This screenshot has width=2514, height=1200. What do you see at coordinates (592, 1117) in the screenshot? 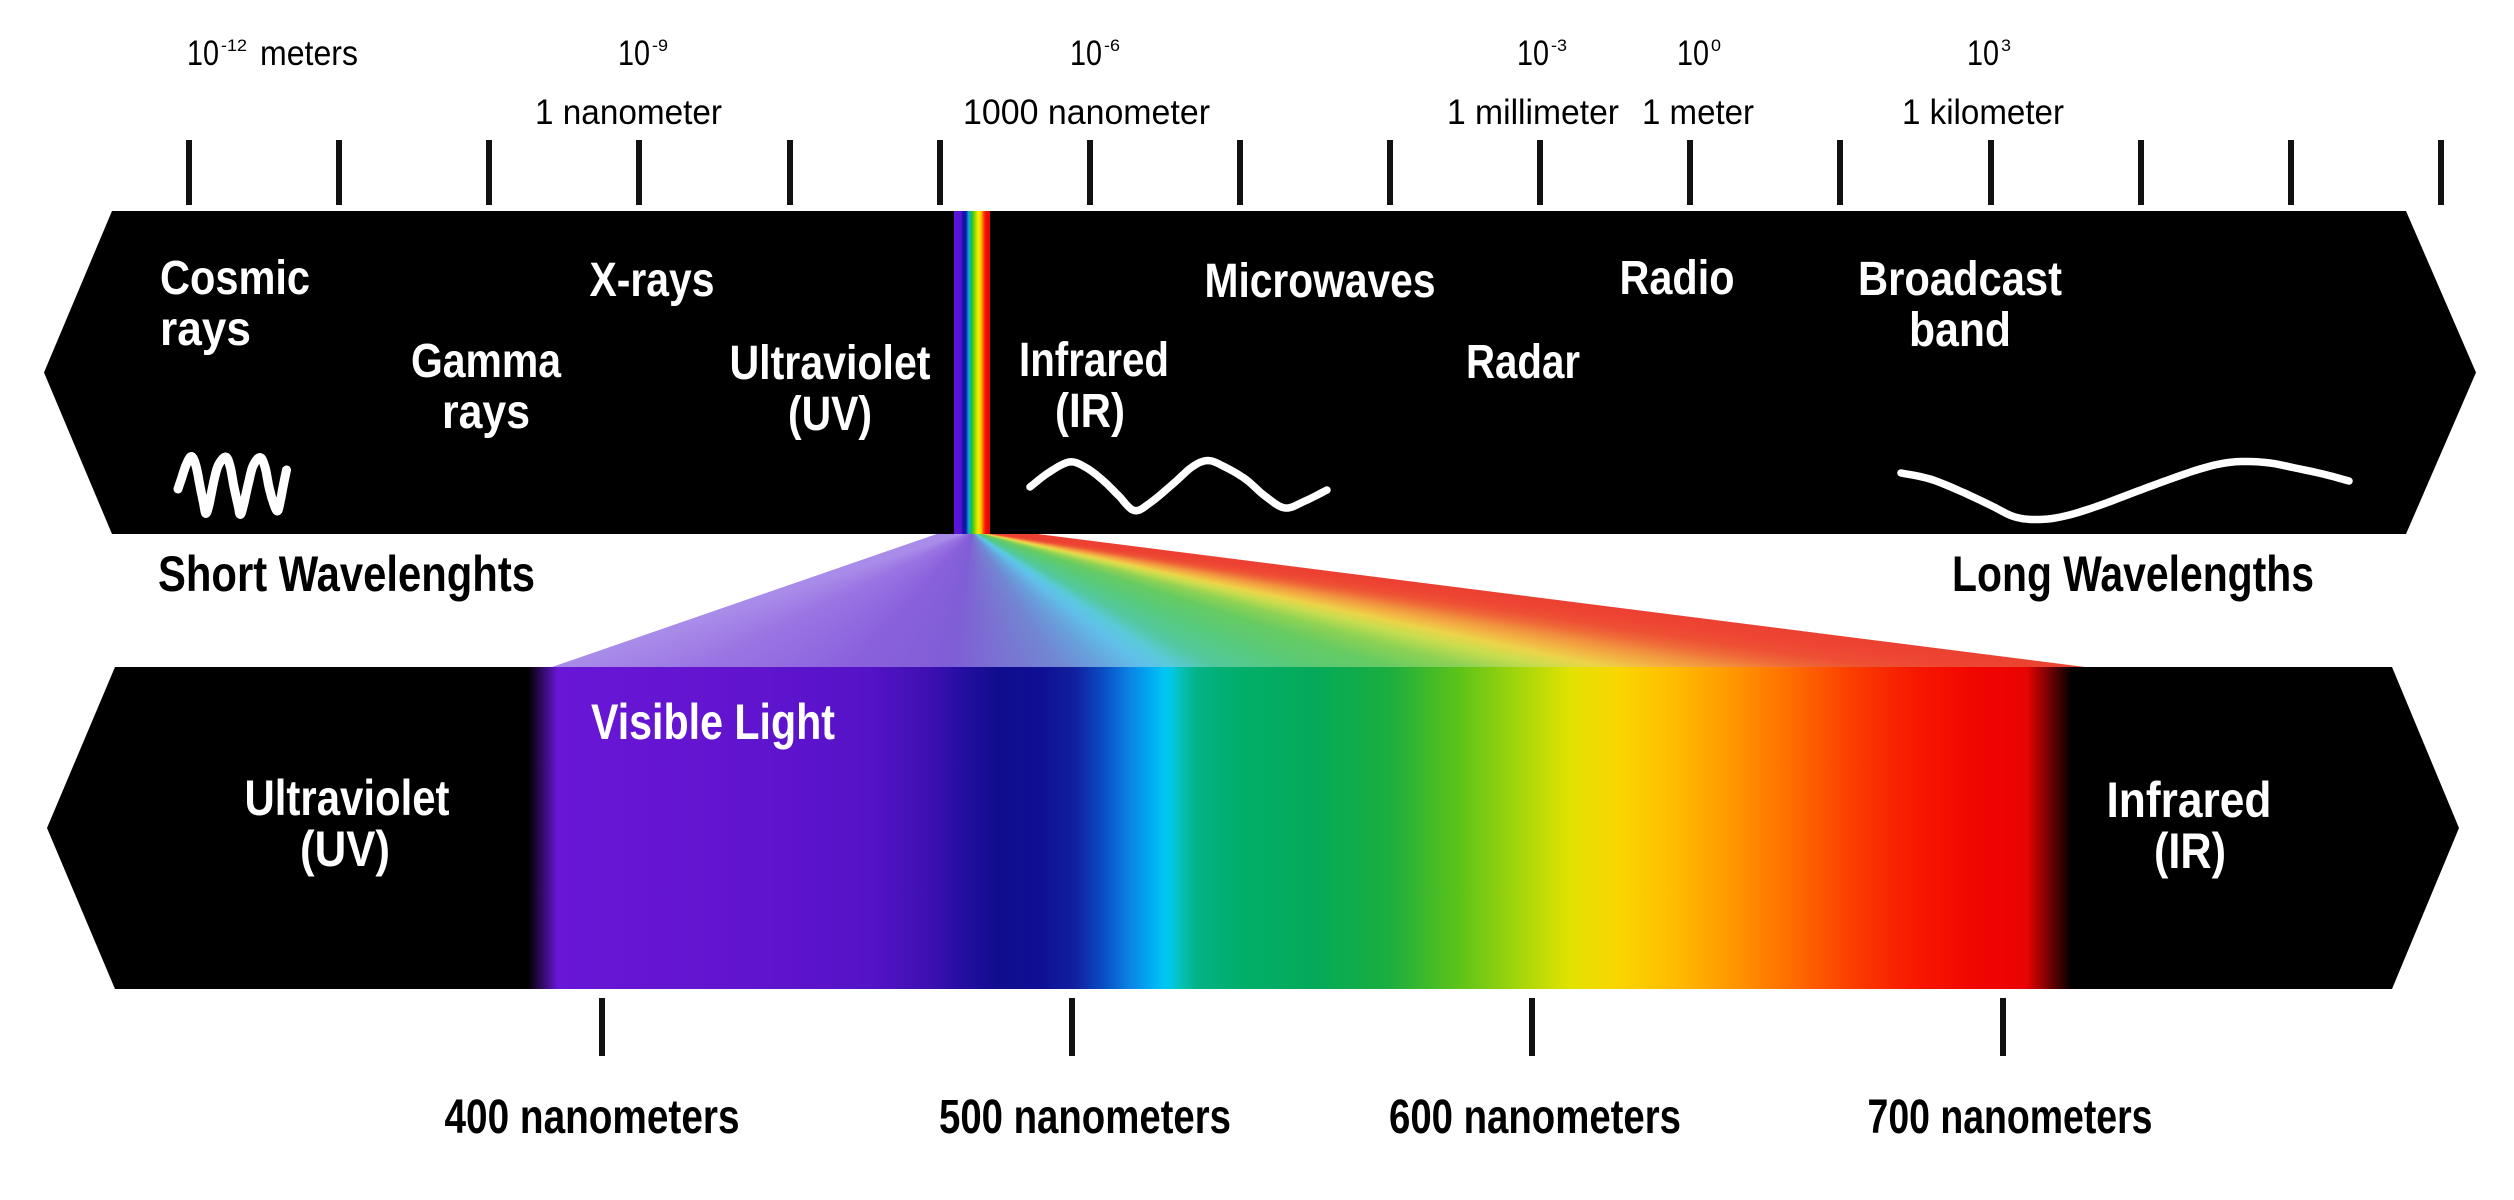
I see `svg-text: 400 nanometers` at bounding box center [592, 1117].